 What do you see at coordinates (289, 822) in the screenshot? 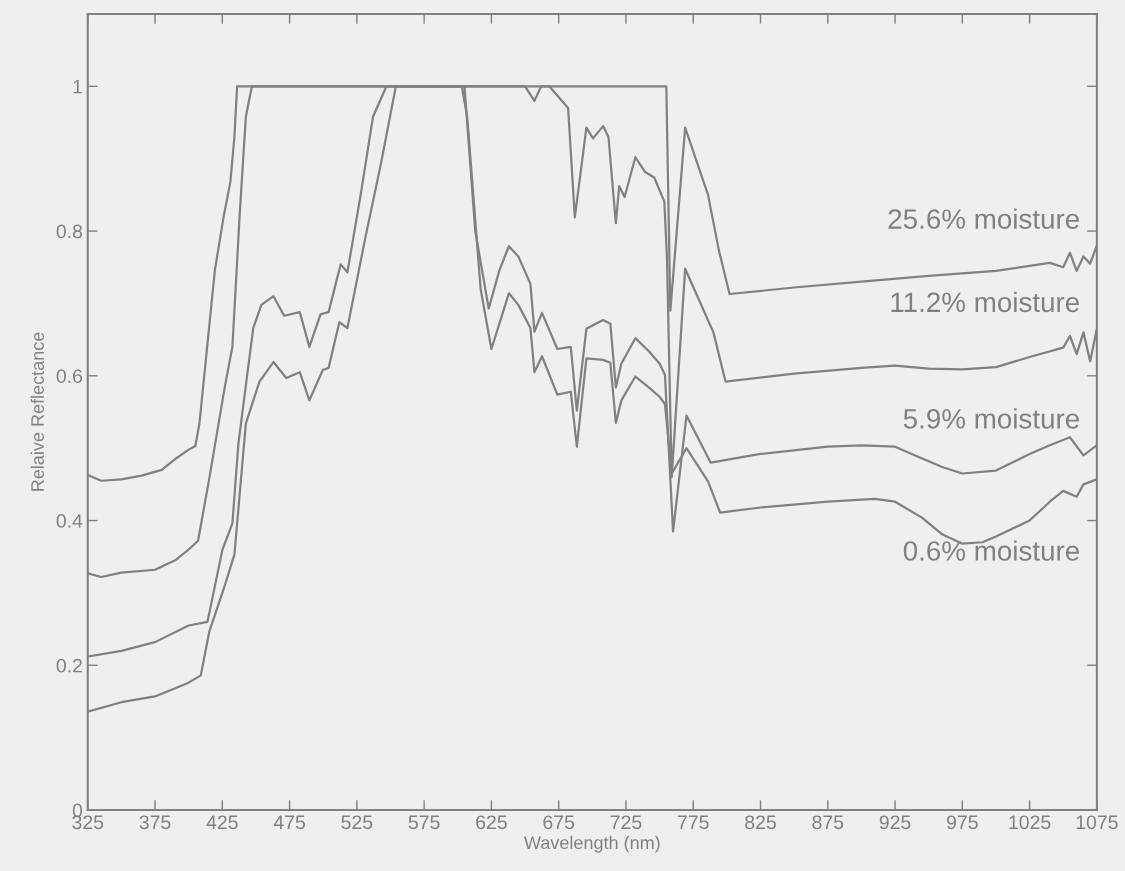
I see `x-tick-label: 475` at bounding box center [289, 822].